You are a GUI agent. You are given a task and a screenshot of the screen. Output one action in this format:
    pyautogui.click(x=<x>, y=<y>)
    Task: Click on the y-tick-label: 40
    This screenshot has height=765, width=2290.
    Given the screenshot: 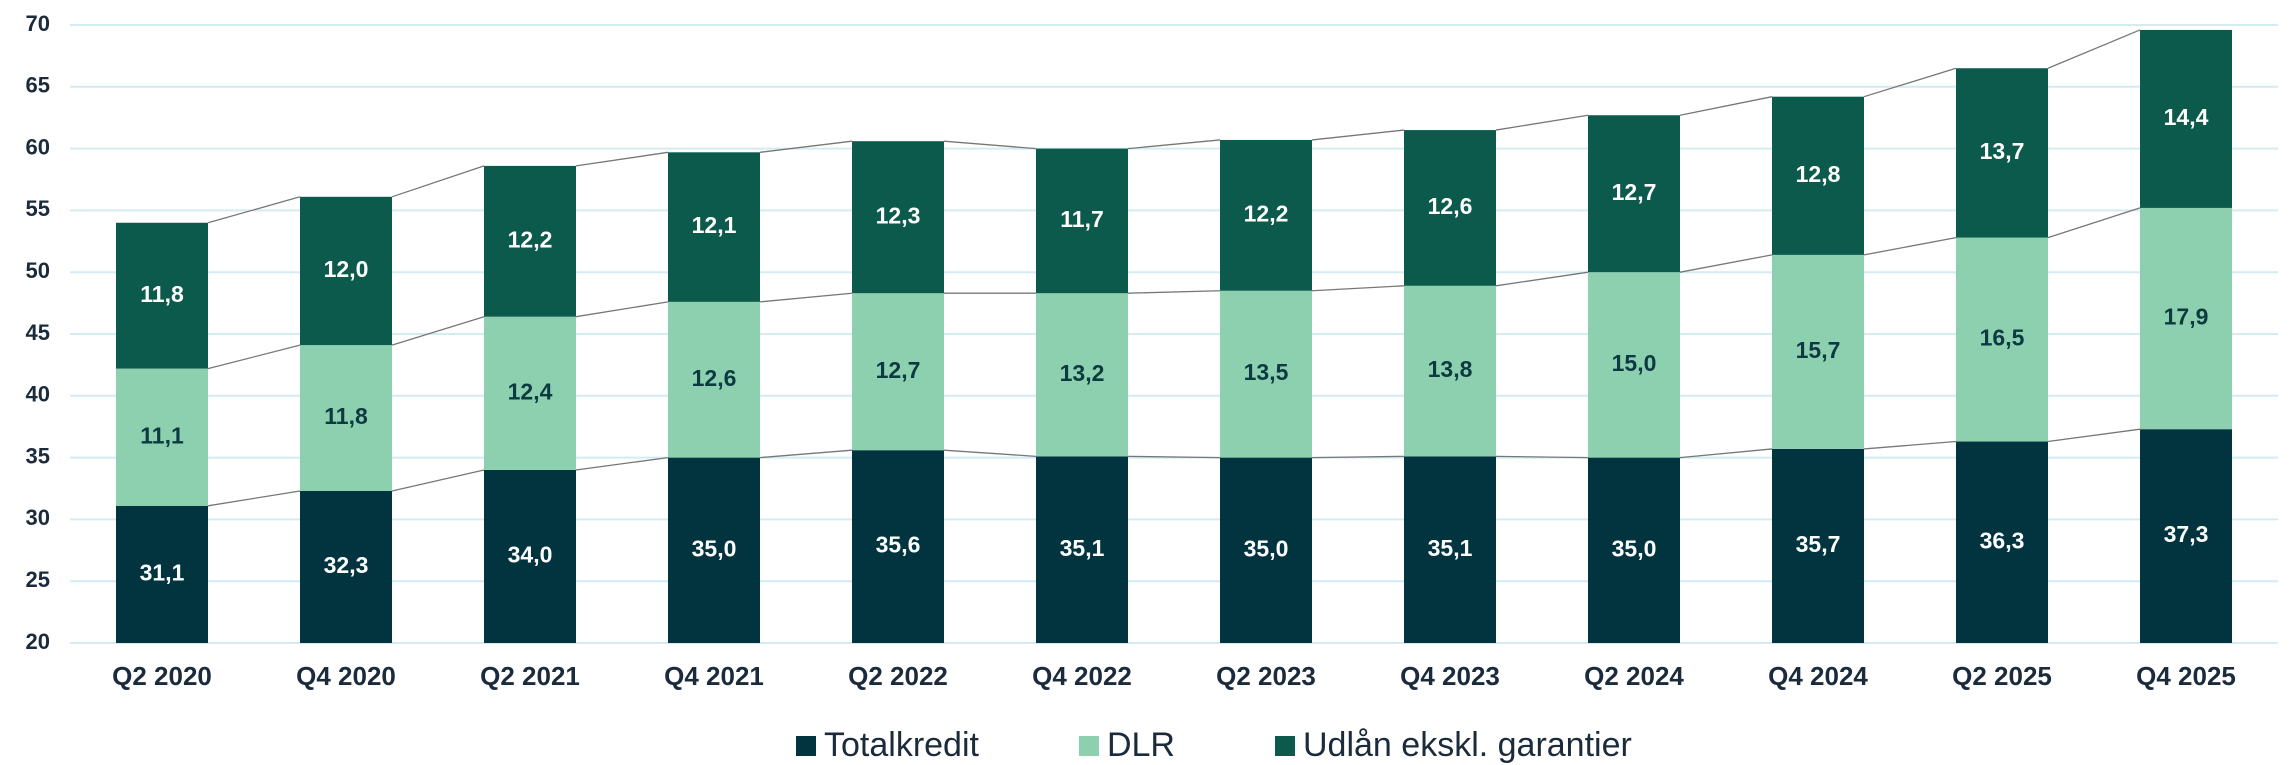 What is the action you would take?
    pyautogui.click(x=38, y=394)
    